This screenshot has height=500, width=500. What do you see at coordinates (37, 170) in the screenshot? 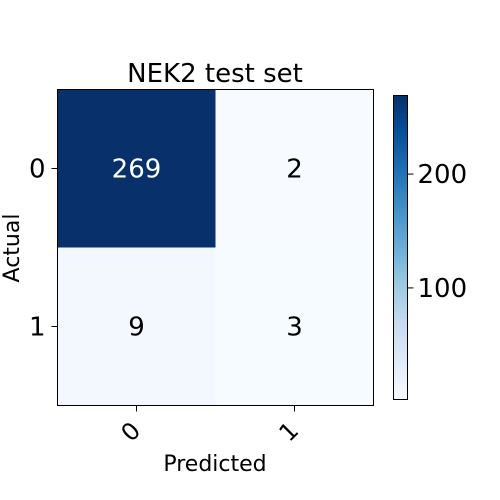
I see `y-tick-label: 0` at bounding box center [37, 170].